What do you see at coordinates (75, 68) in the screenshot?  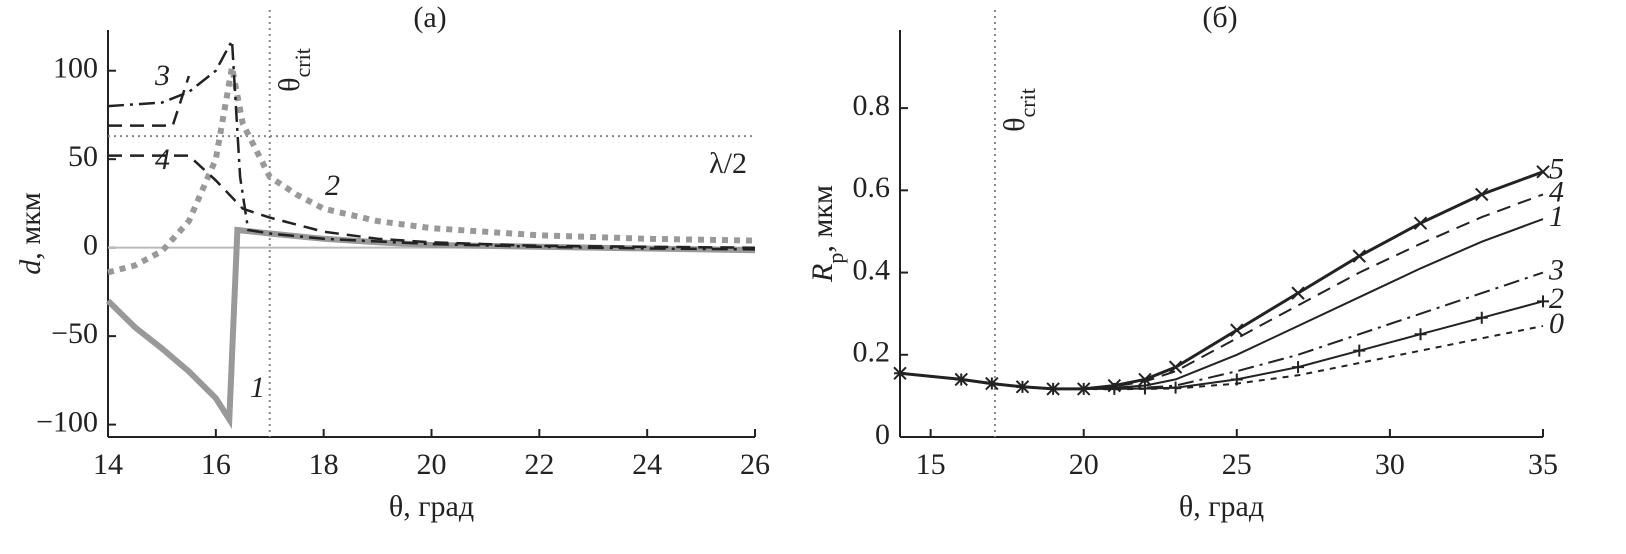 I see `y-tick-label: 100` at bounding box center [75, 68].